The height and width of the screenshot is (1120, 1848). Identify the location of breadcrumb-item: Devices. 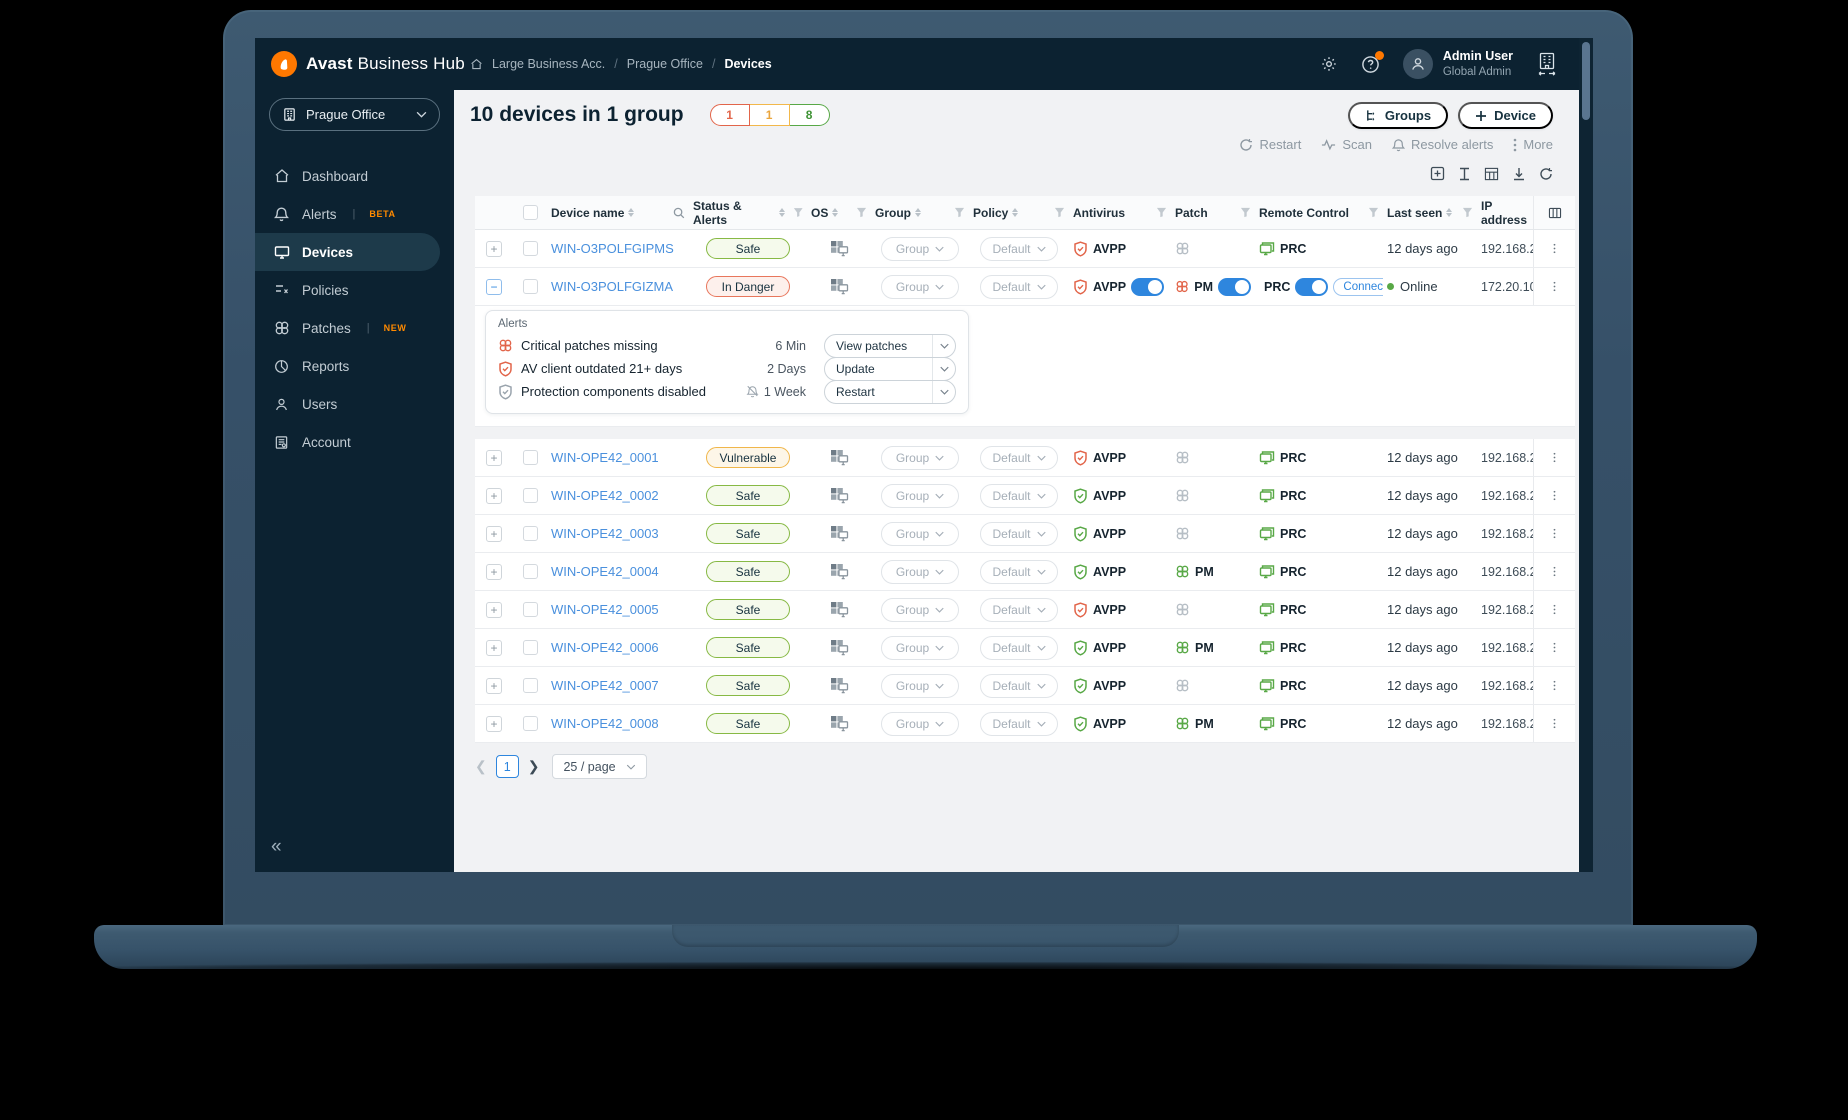
(748, 64).